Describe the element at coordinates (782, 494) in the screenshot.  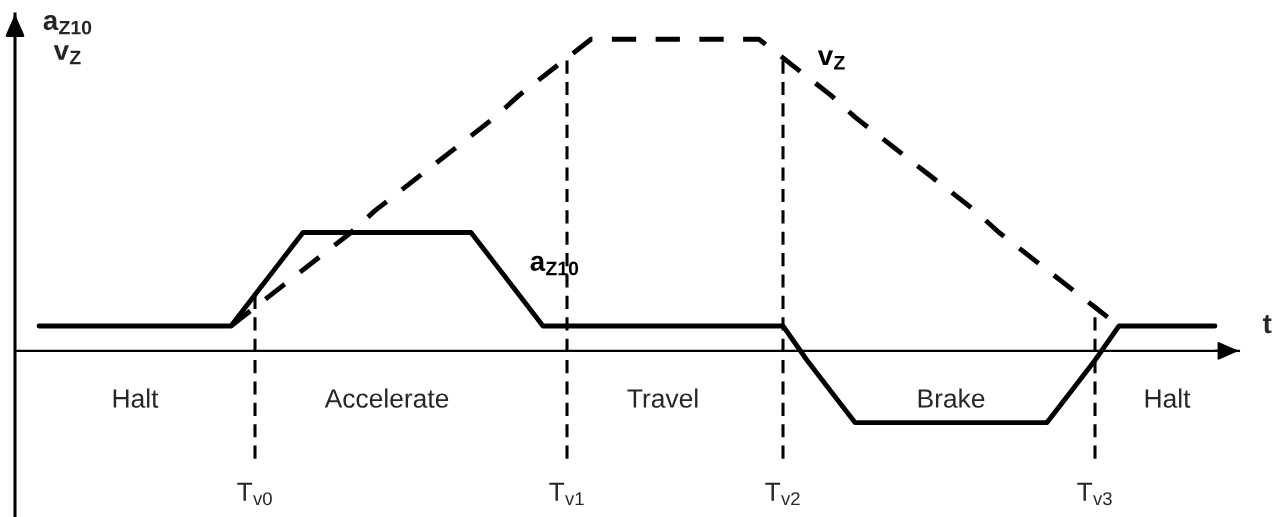
I see `x-tick-label: T$_{v2}$` at that location.